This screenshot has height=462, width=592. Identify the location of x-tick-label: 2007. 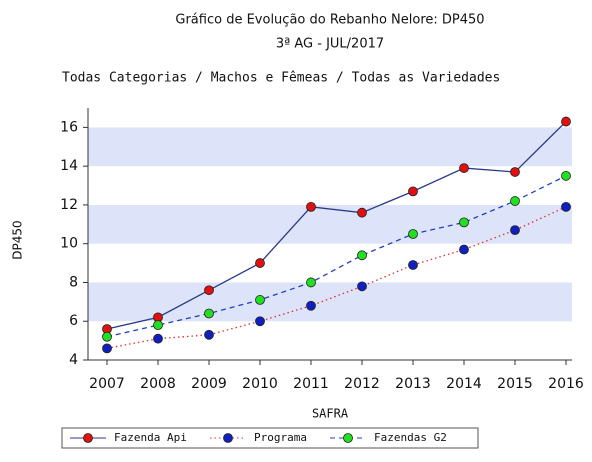
(107, 384).